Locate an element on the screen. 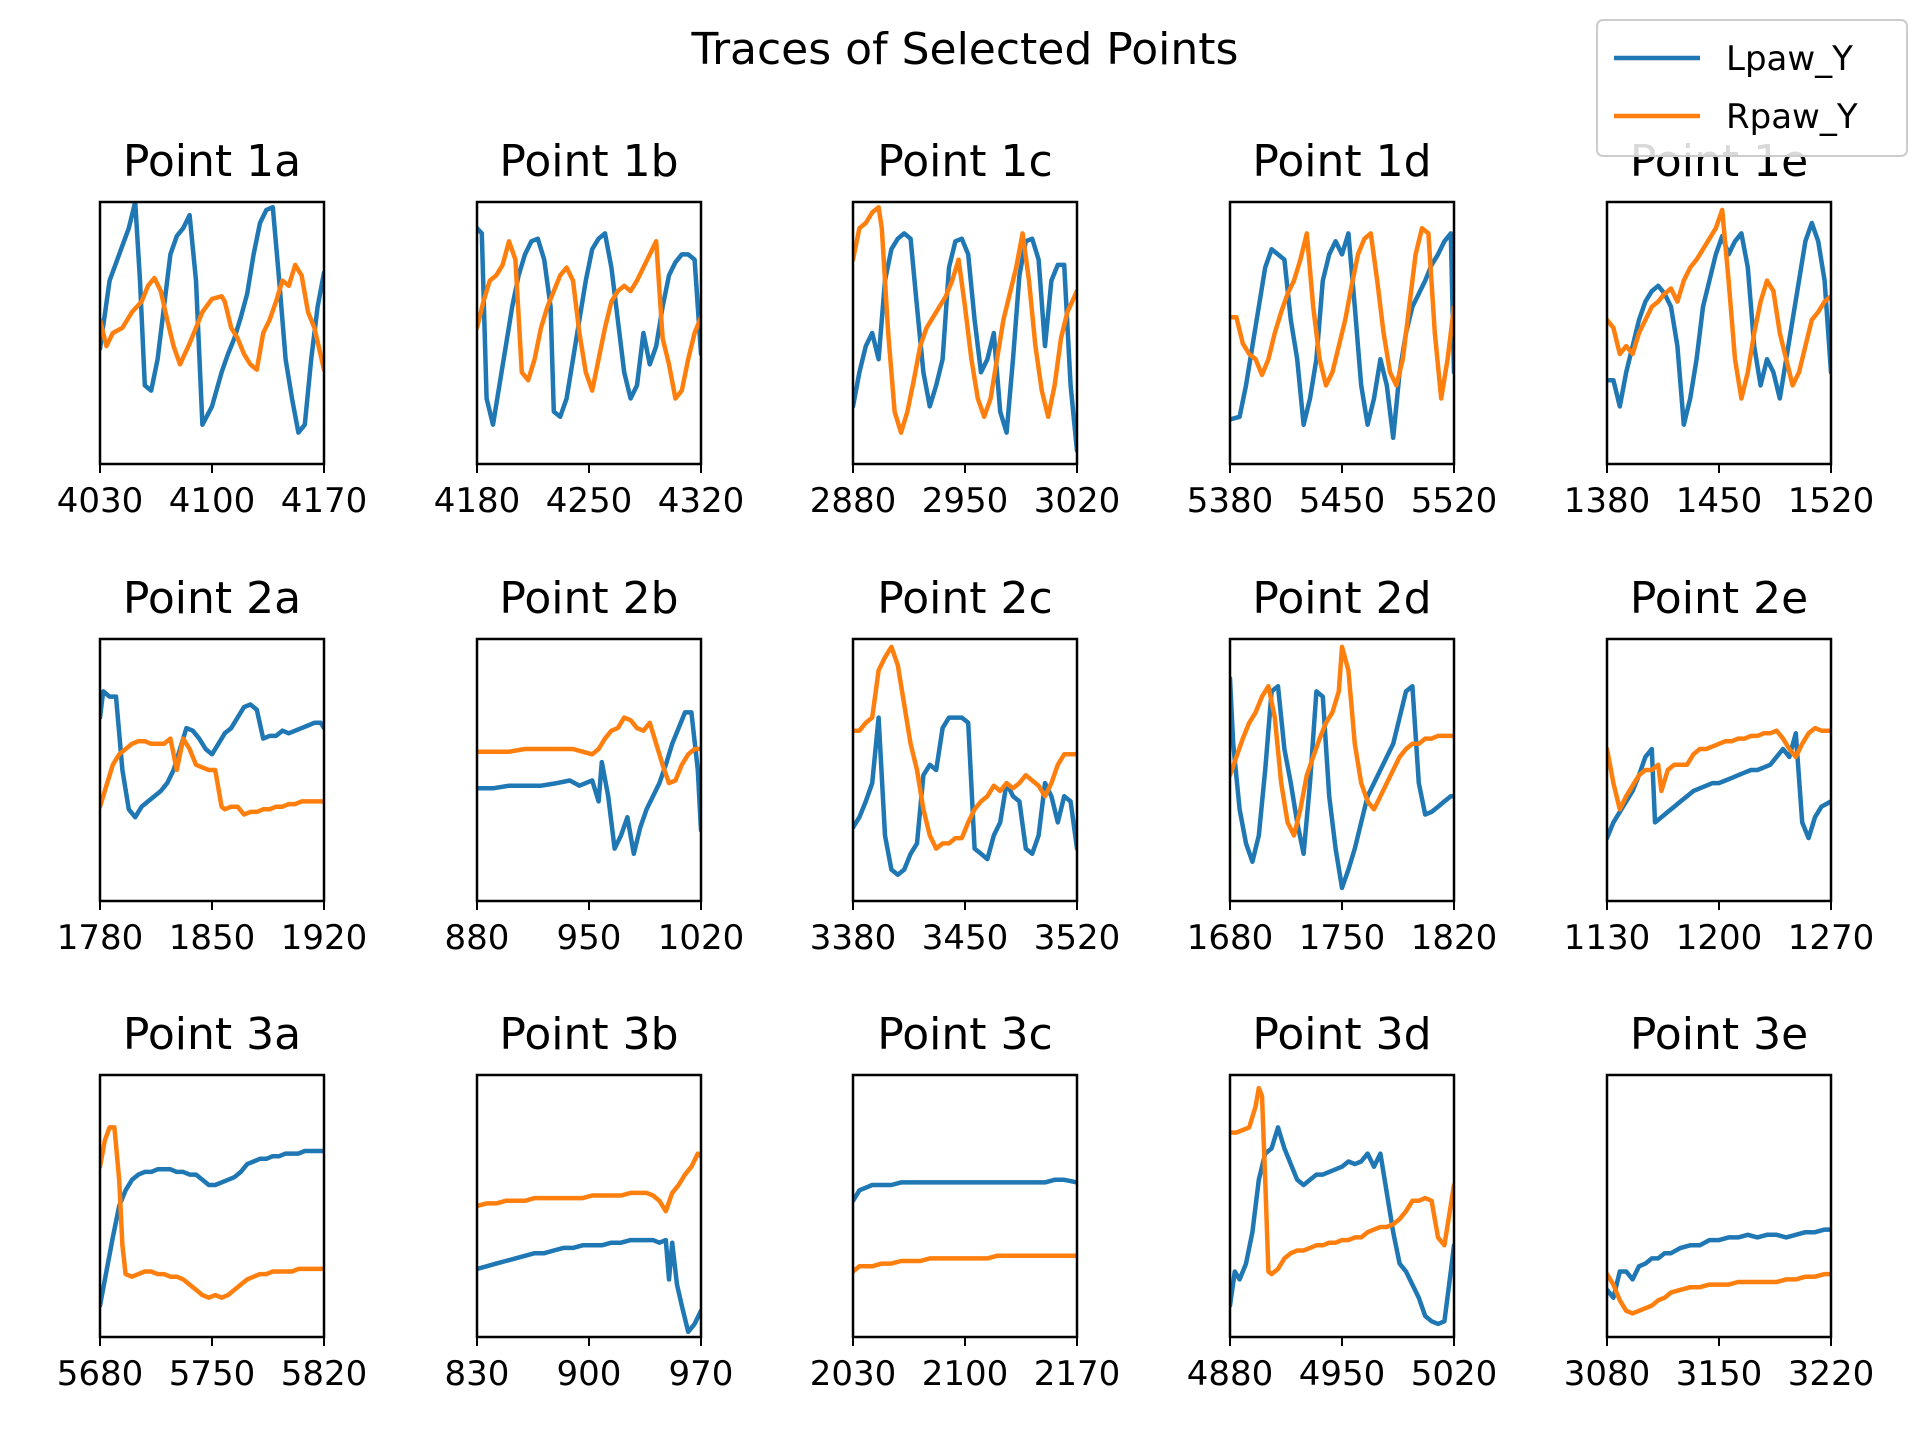  x-tick-label: 1270 is located at coordinates (1831, 938).